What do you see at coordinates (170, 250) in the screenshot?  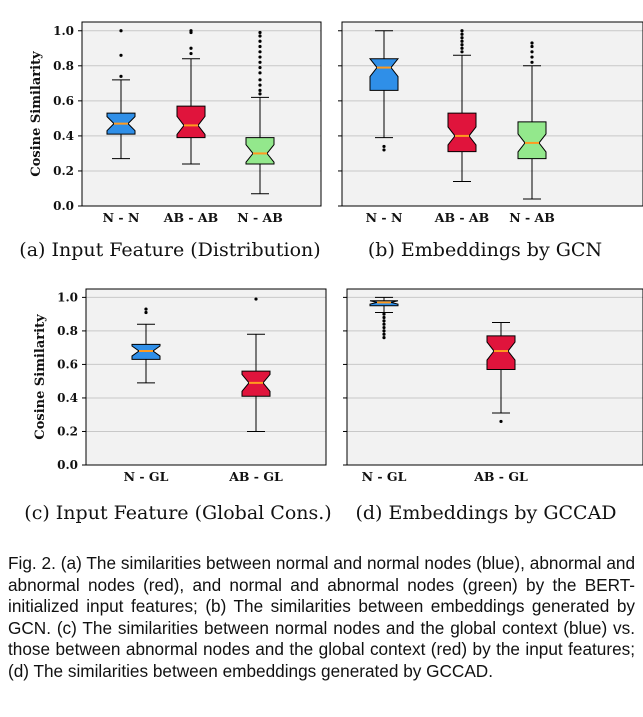 I see `caption-a: (a) Input Feature (Distribution)` at bounding box center [170, 250].